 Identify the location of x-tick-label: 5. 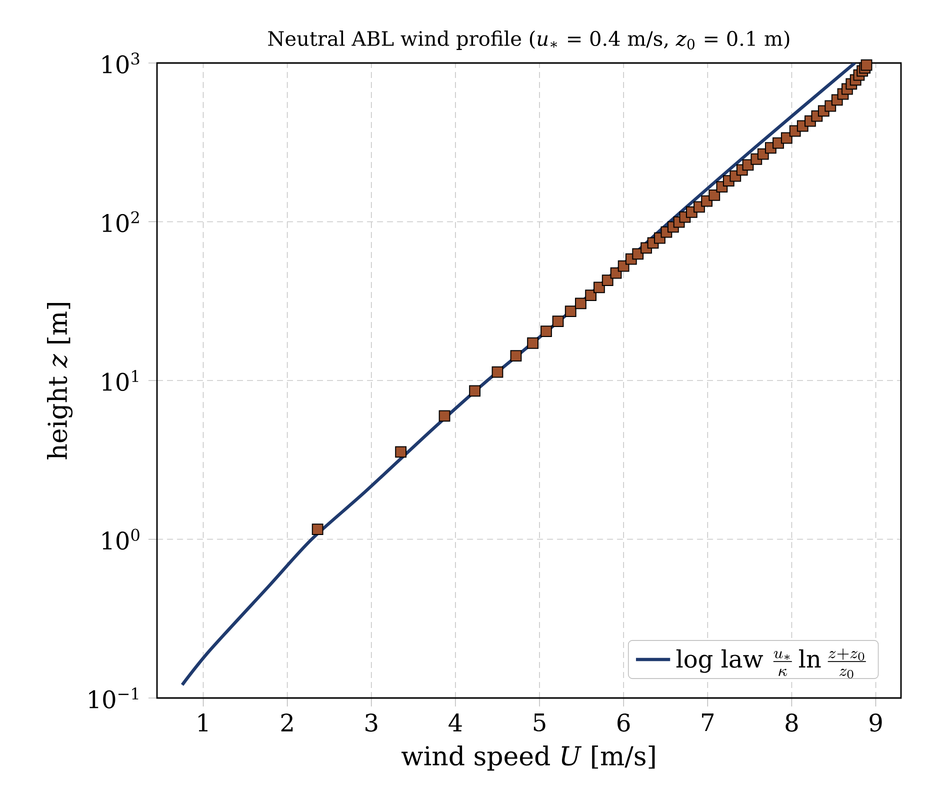
(540, 723).